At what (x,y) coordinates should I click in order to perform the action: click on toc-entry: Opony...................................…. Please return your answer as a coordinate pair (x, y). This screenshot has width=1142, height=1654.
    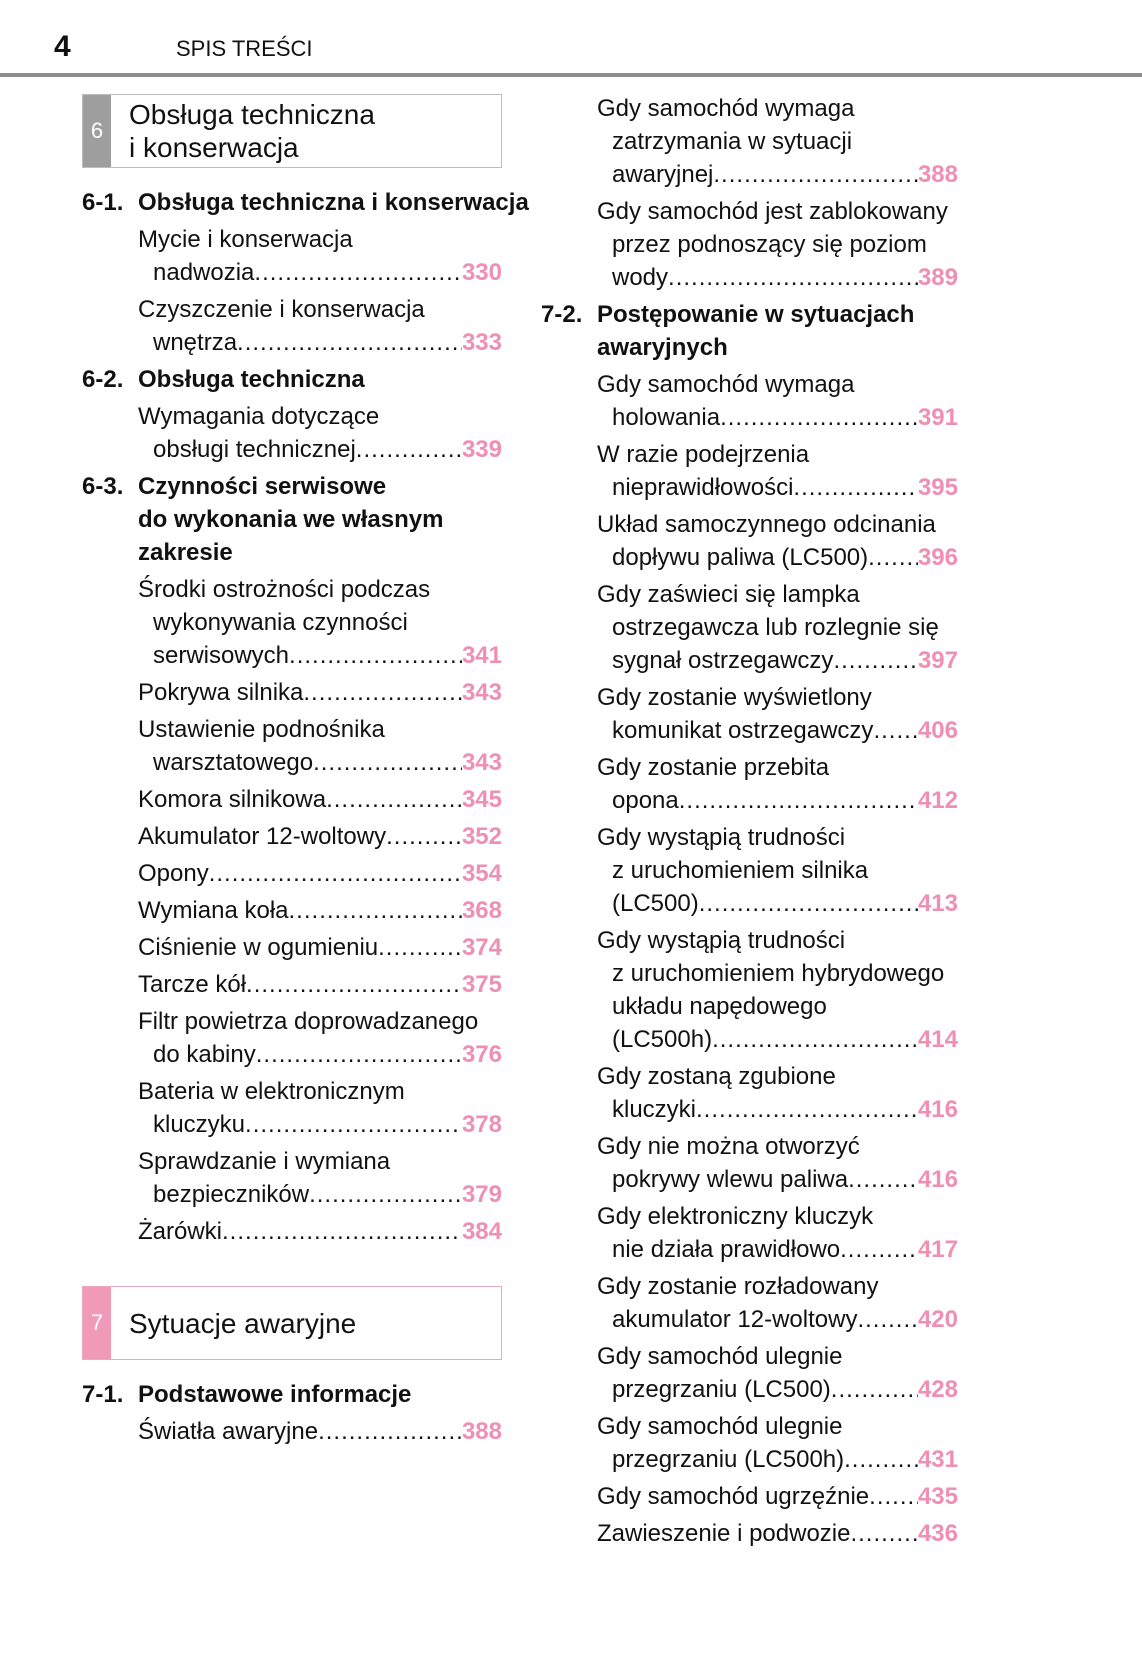
    Looking at the image, I should click on (320, 873).